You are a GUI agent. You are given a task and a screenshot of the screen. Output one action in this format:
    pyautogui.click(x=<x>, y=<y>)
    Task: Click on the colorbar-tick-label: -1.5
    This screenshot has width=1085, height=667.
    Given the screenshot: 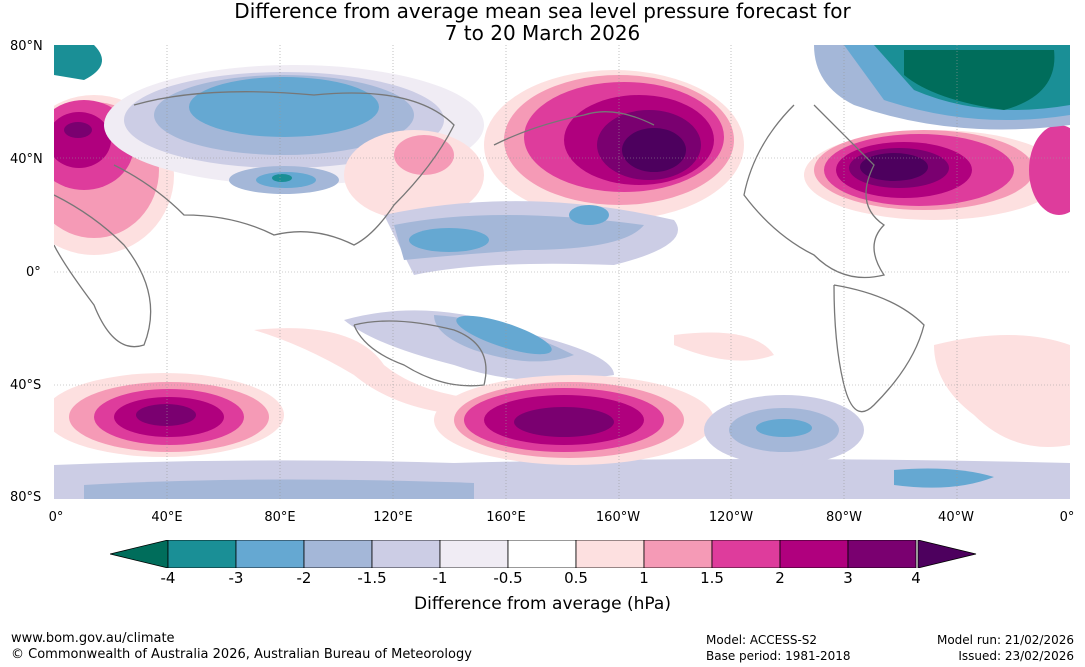 What is the action you would take?
    pyautogui.click(x=372, y=578)
    